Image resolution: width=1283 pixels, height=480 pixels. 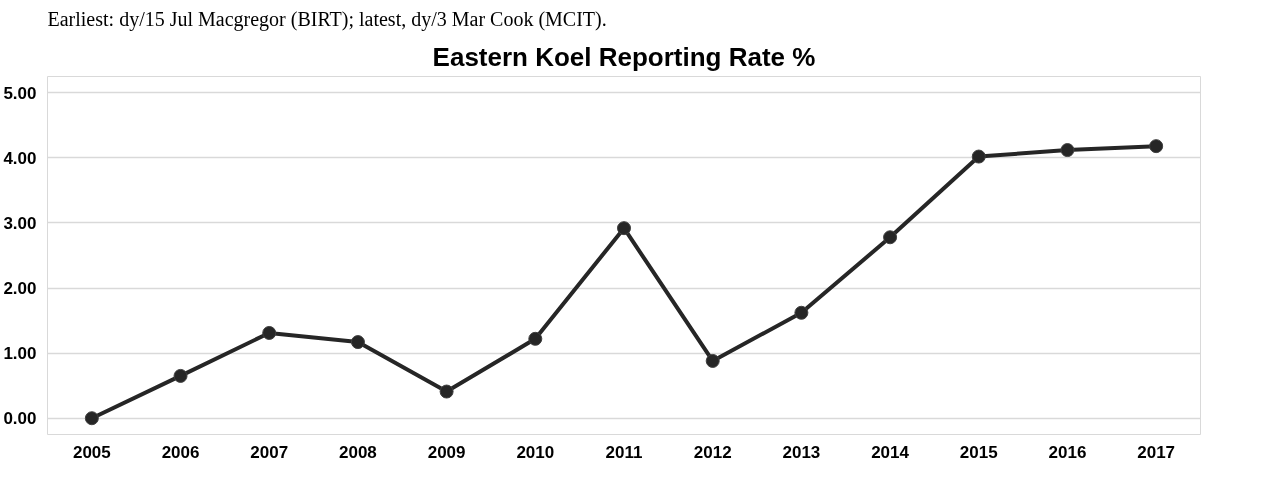 What do you see at coordinates (358, 452) in the screenshot?
I see `x-tick-label: 2008` at bounding box center [358, 452].